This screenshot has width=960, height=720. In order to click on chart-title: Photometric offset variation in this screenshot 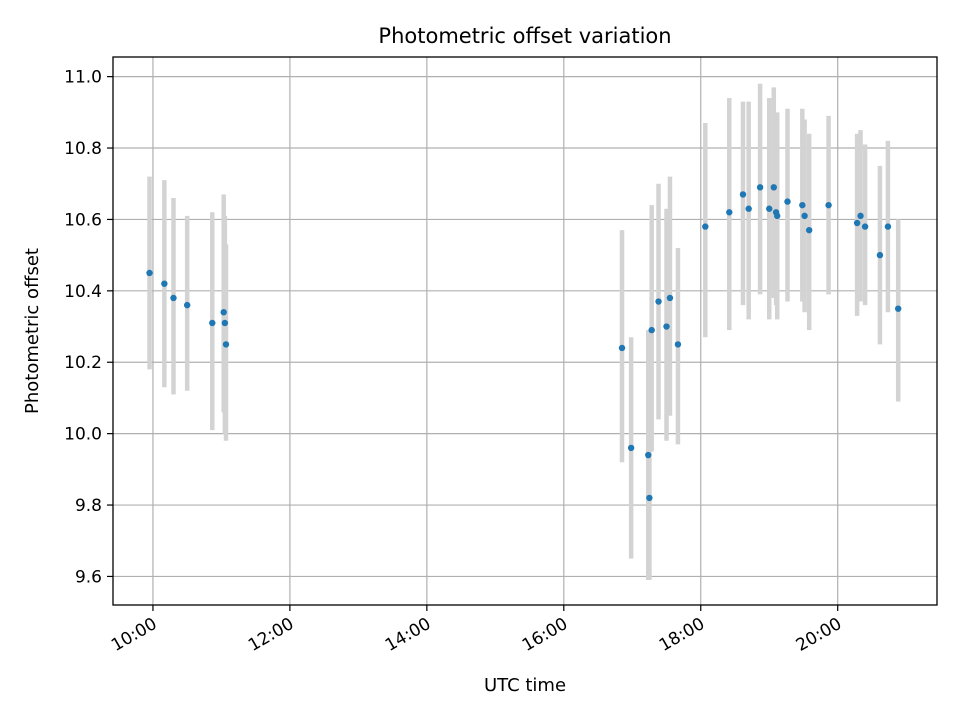, I will do `click(524, 36)`.